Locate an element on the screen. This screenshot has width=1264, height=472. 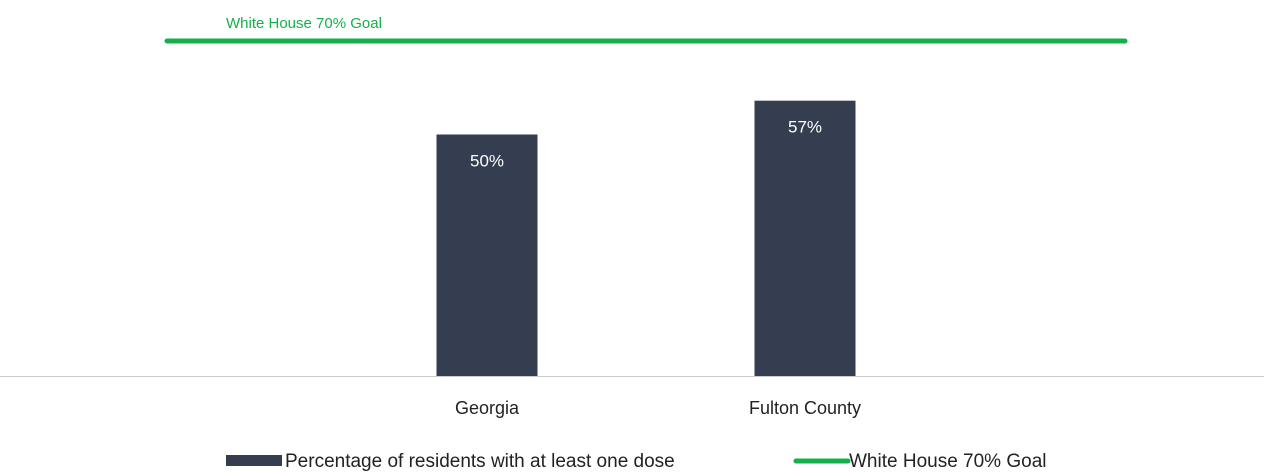
bar-fulton-county is located at coordinates (805, 238).